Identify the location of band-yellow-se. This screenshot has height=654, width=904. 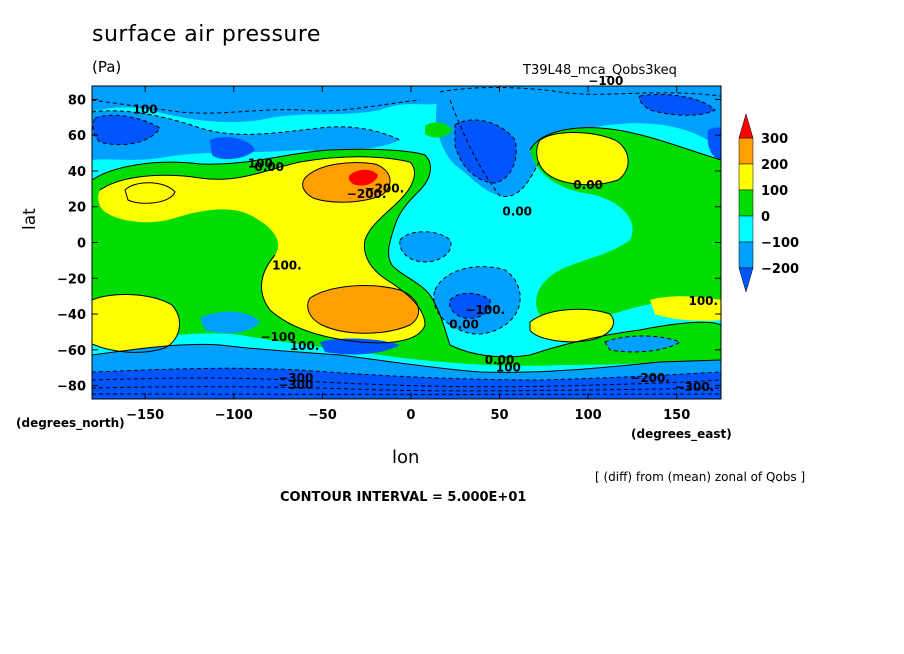
(572, 325).